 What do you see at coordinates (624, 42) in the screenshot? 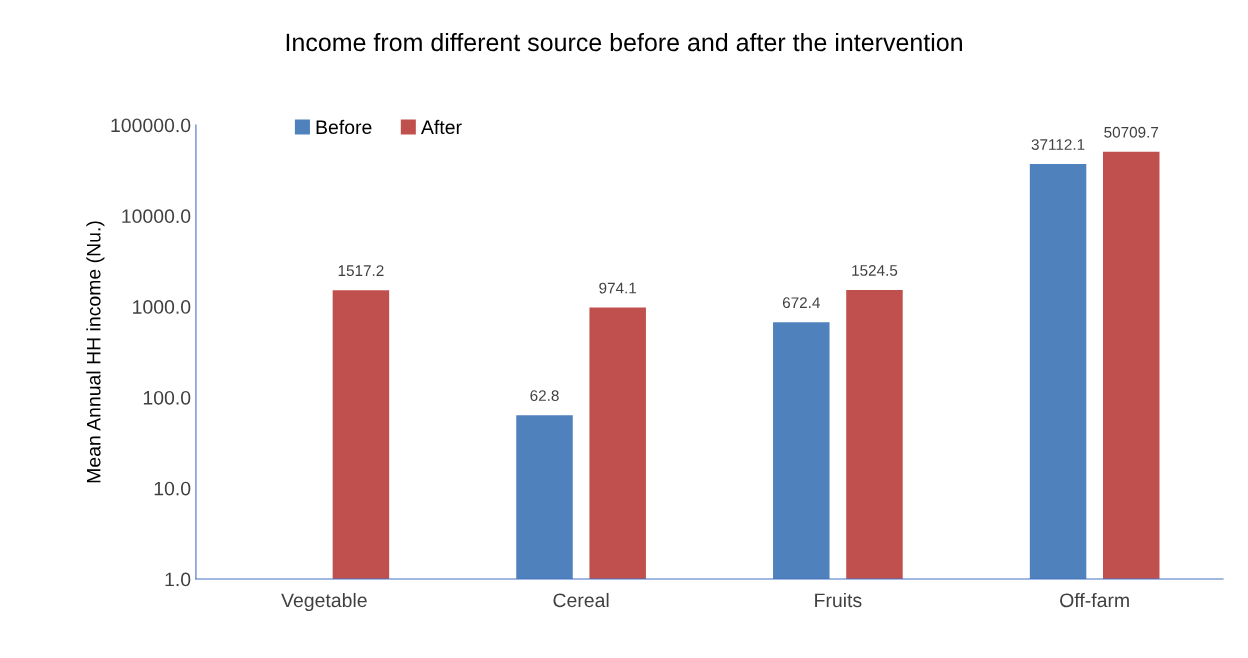
I see `chart-title: Income from different source before and after the intervention` at bounding box center [624, 42].